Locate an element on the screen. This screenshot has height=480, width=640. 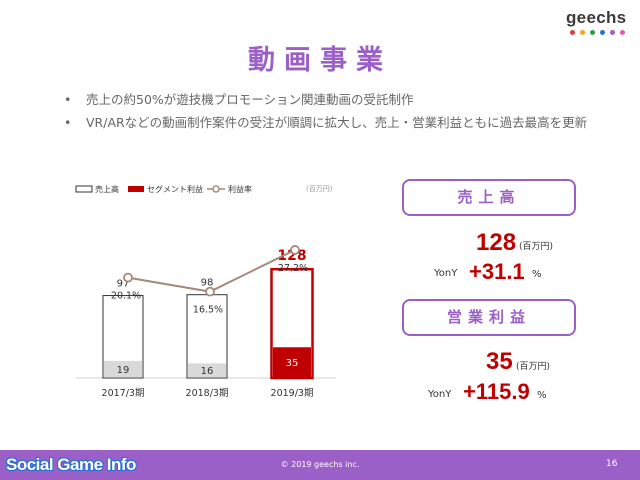
sales-unit: (百万円) is located at coordinates (536, 247).